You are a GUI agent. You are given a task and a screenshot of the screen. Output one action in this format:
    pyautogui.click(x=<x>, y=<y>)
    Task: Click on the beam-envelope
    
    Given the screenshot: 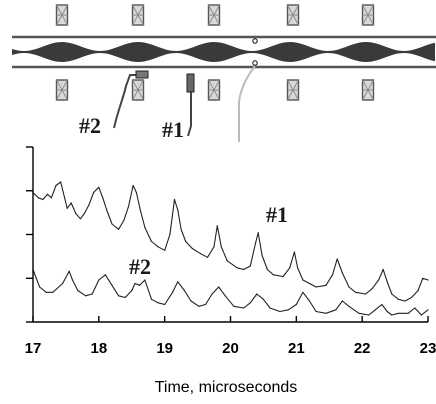 What is the action you would take?
    pyautogui.click(x=223, y=52)
    